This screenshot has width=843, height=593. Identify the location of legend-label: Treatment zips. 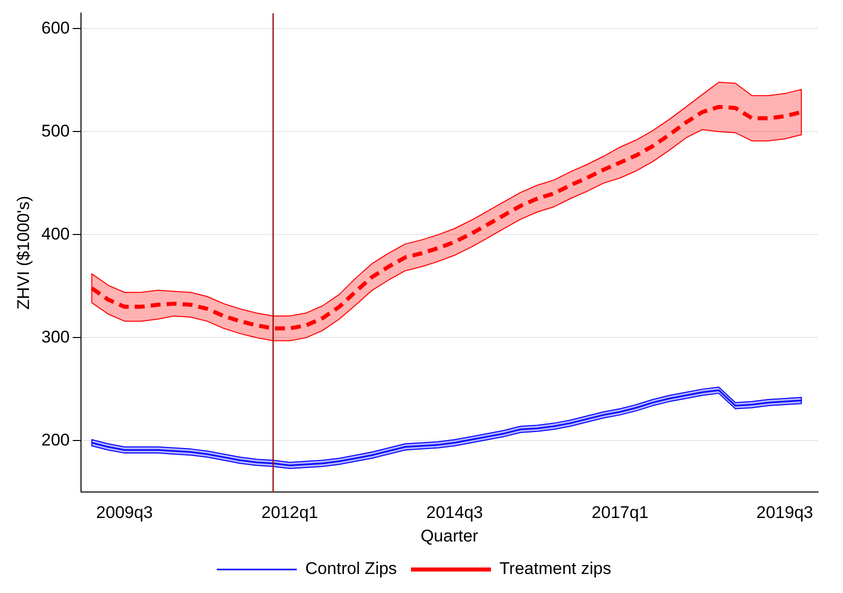
(555, 568).